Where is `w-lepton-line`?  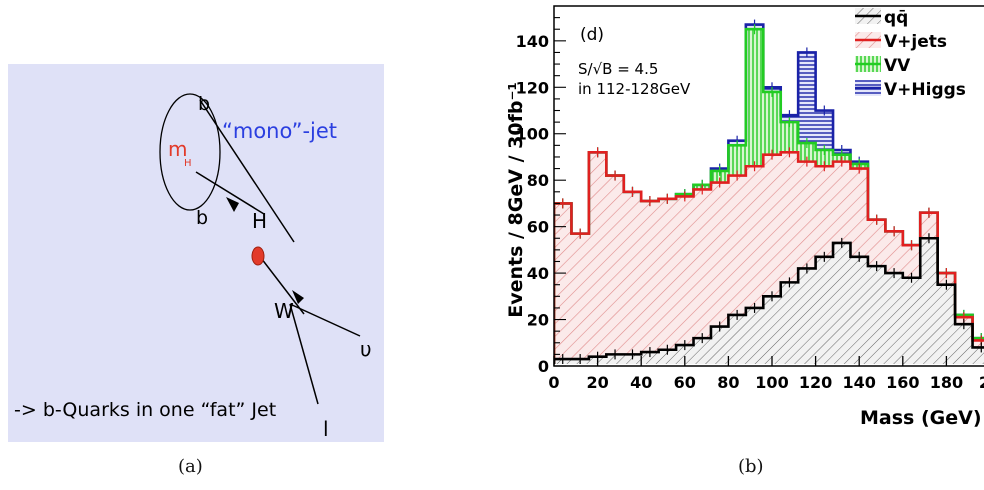 w-lepton-line is located at coordinates (304, 354).